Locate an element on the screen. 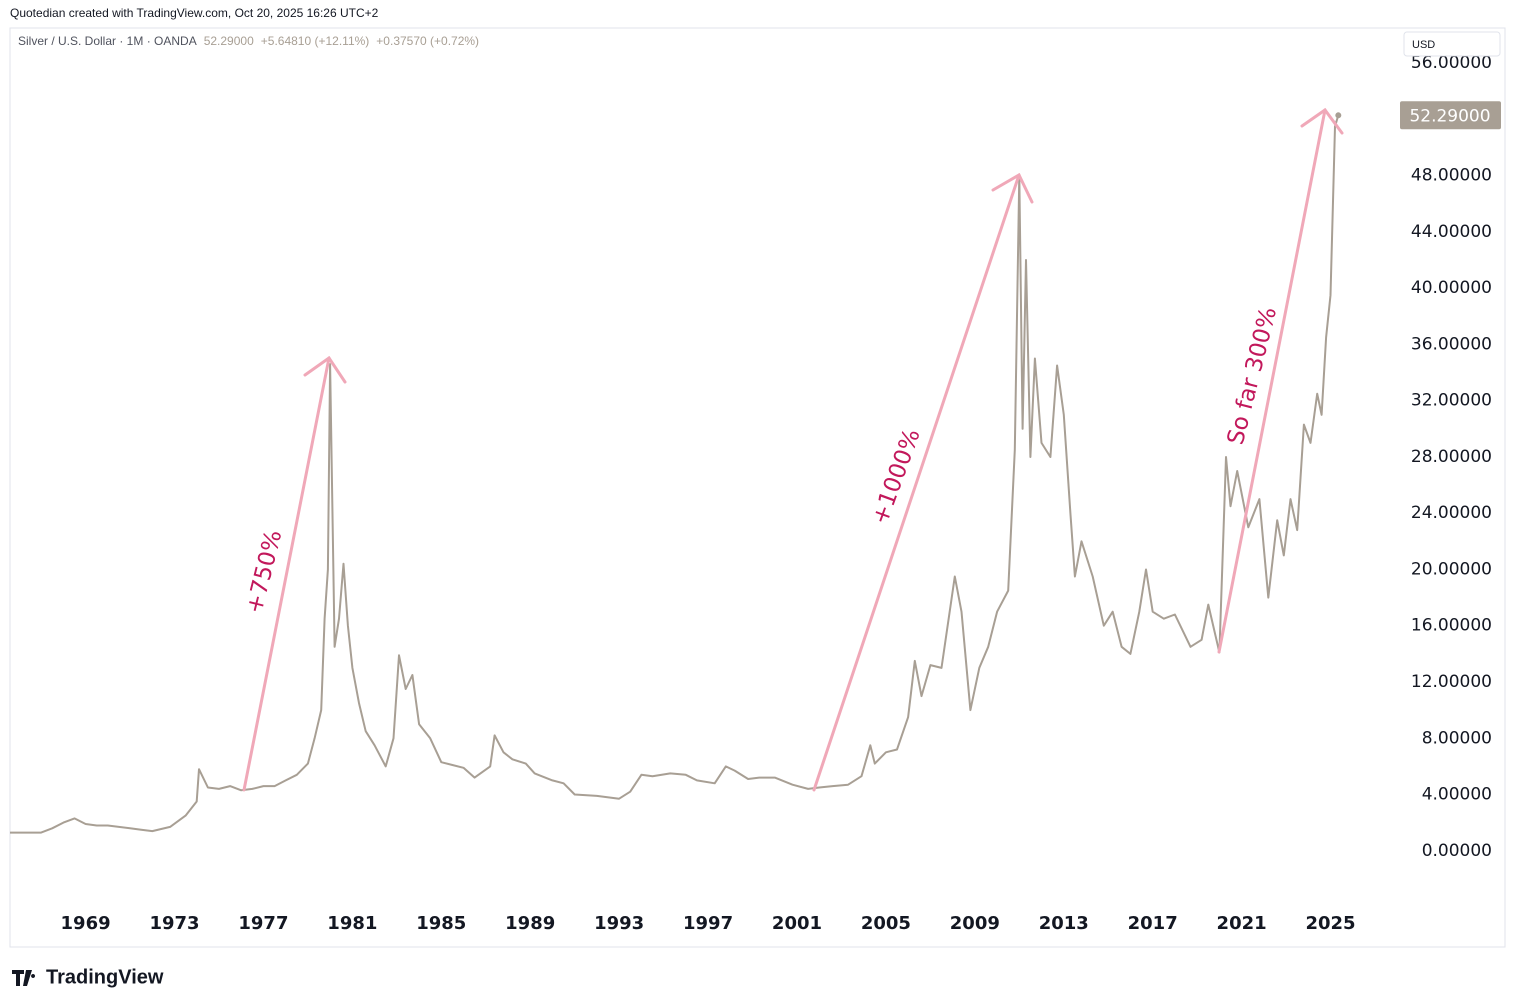 This screenshot has width=1515, height=1008. y-tick-label: 32.00000 is located at coordinates (1451, 401).